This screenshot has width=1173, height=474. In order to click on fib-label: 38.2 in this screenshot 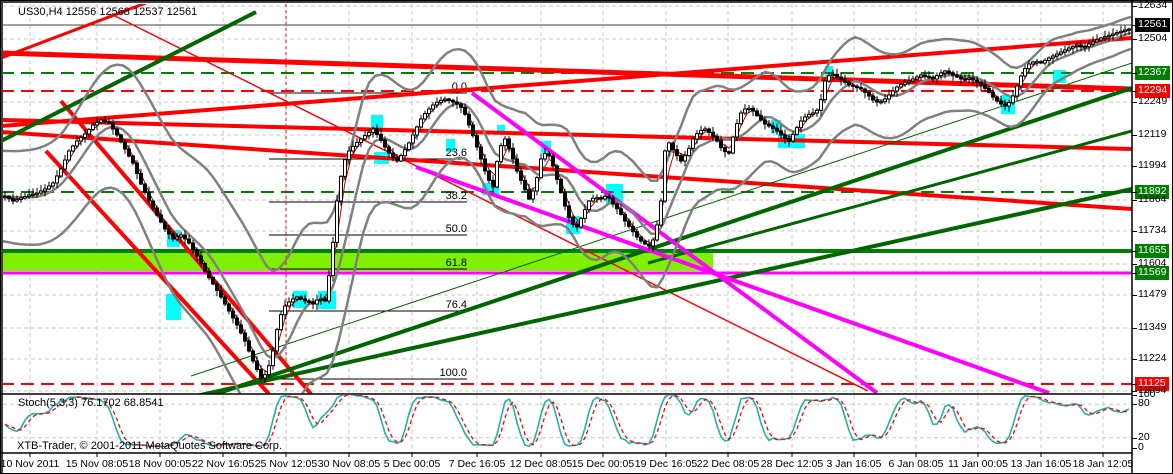, I will do `click(456, 196)`.